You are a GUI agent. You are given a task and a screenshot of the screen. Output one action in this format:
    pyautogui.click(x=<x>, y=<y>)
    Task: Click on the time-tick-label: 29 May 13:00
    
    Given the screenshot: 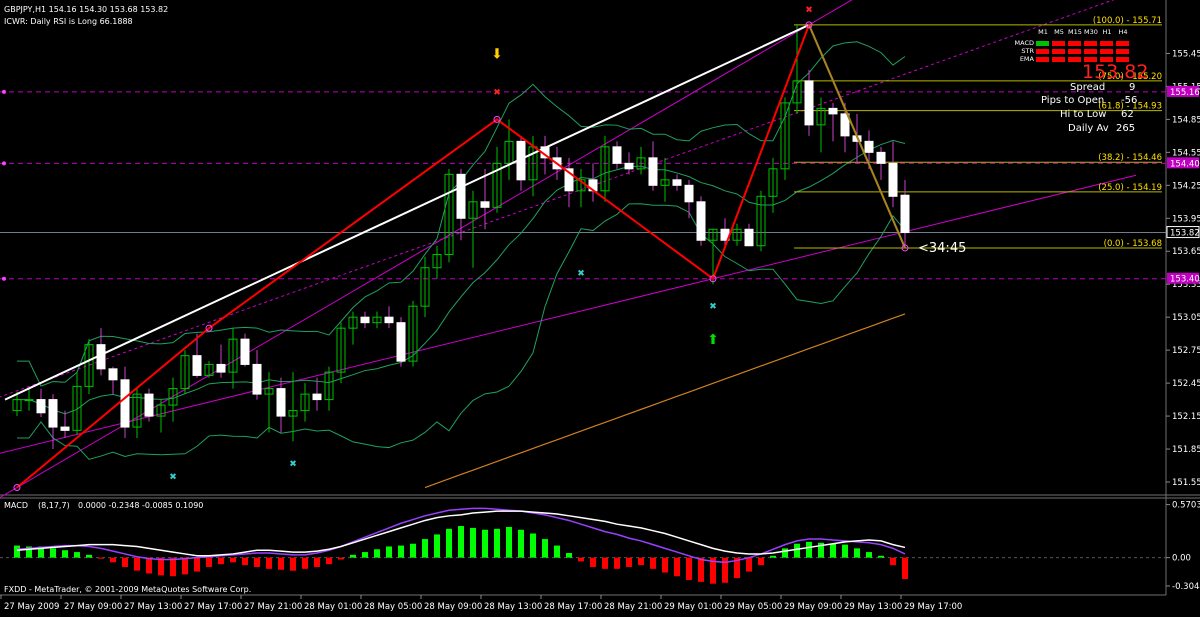 What is the action you would take?
    pyautogui.click(x=873, y=607)
    